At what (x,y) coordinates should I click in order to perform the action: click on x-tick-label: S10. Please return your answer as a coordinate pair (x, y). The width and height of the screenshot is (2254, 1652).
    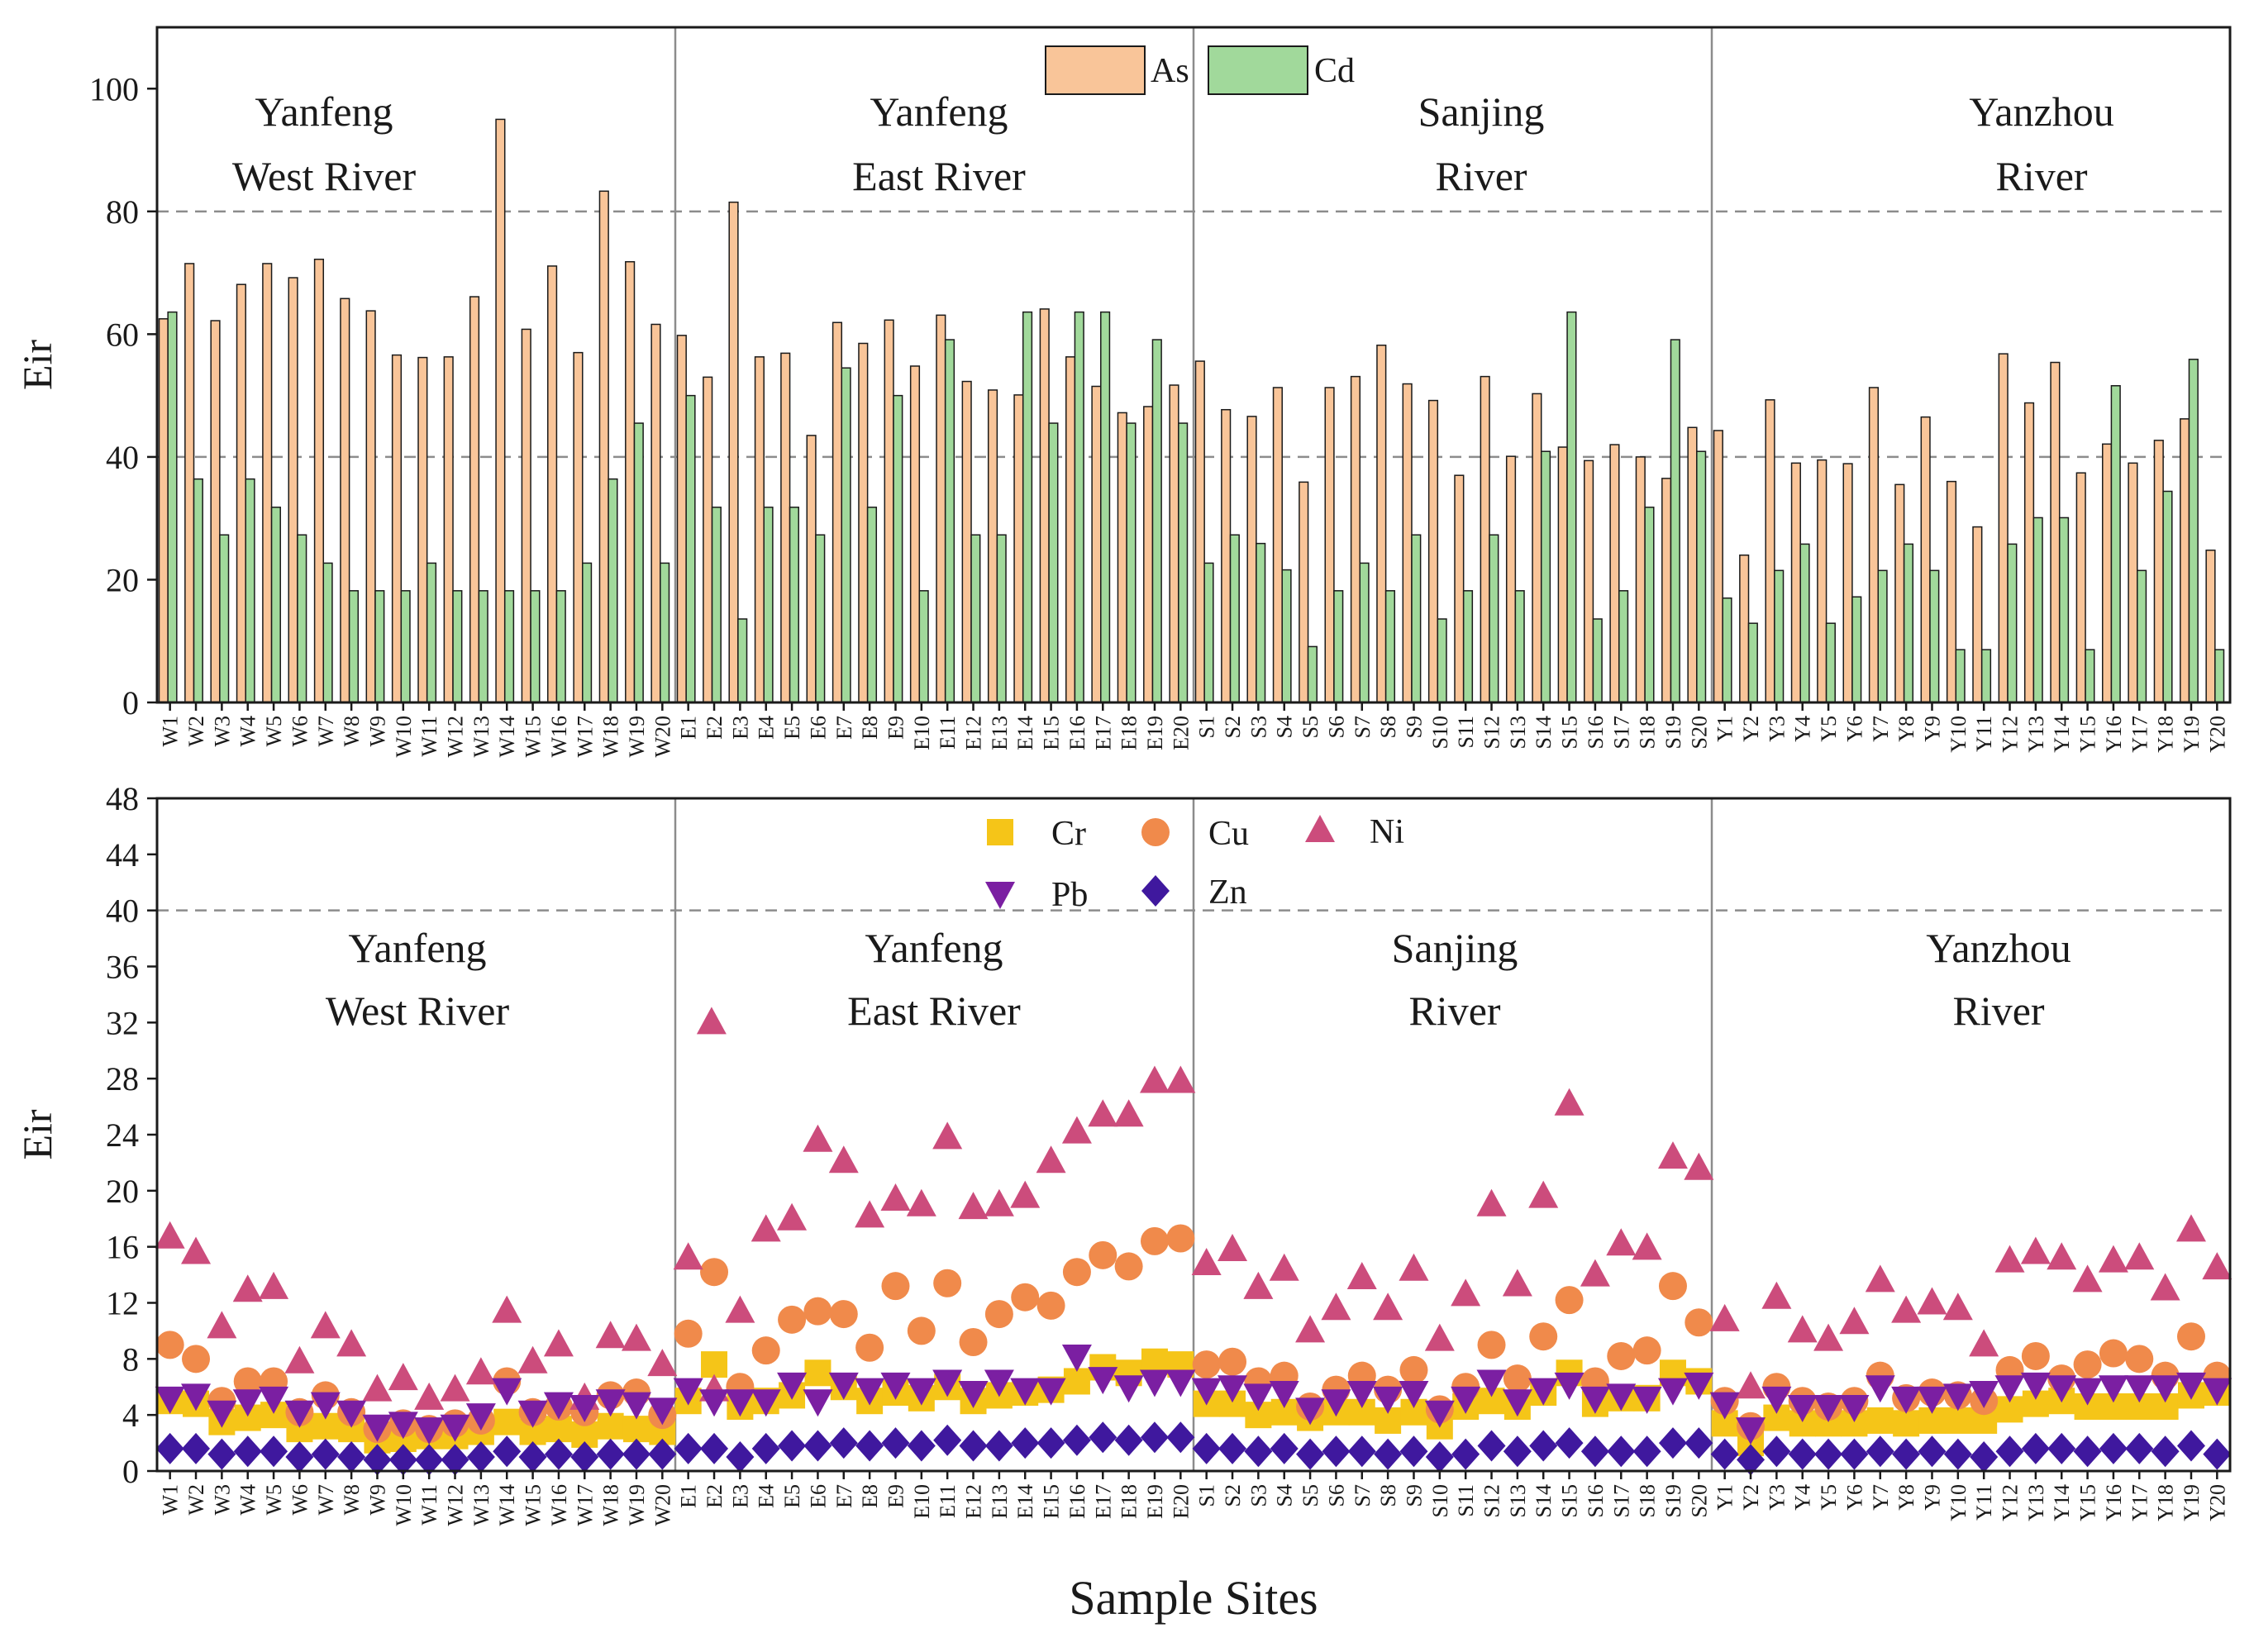
    Looking at the image, I should click on (1440, 1500).